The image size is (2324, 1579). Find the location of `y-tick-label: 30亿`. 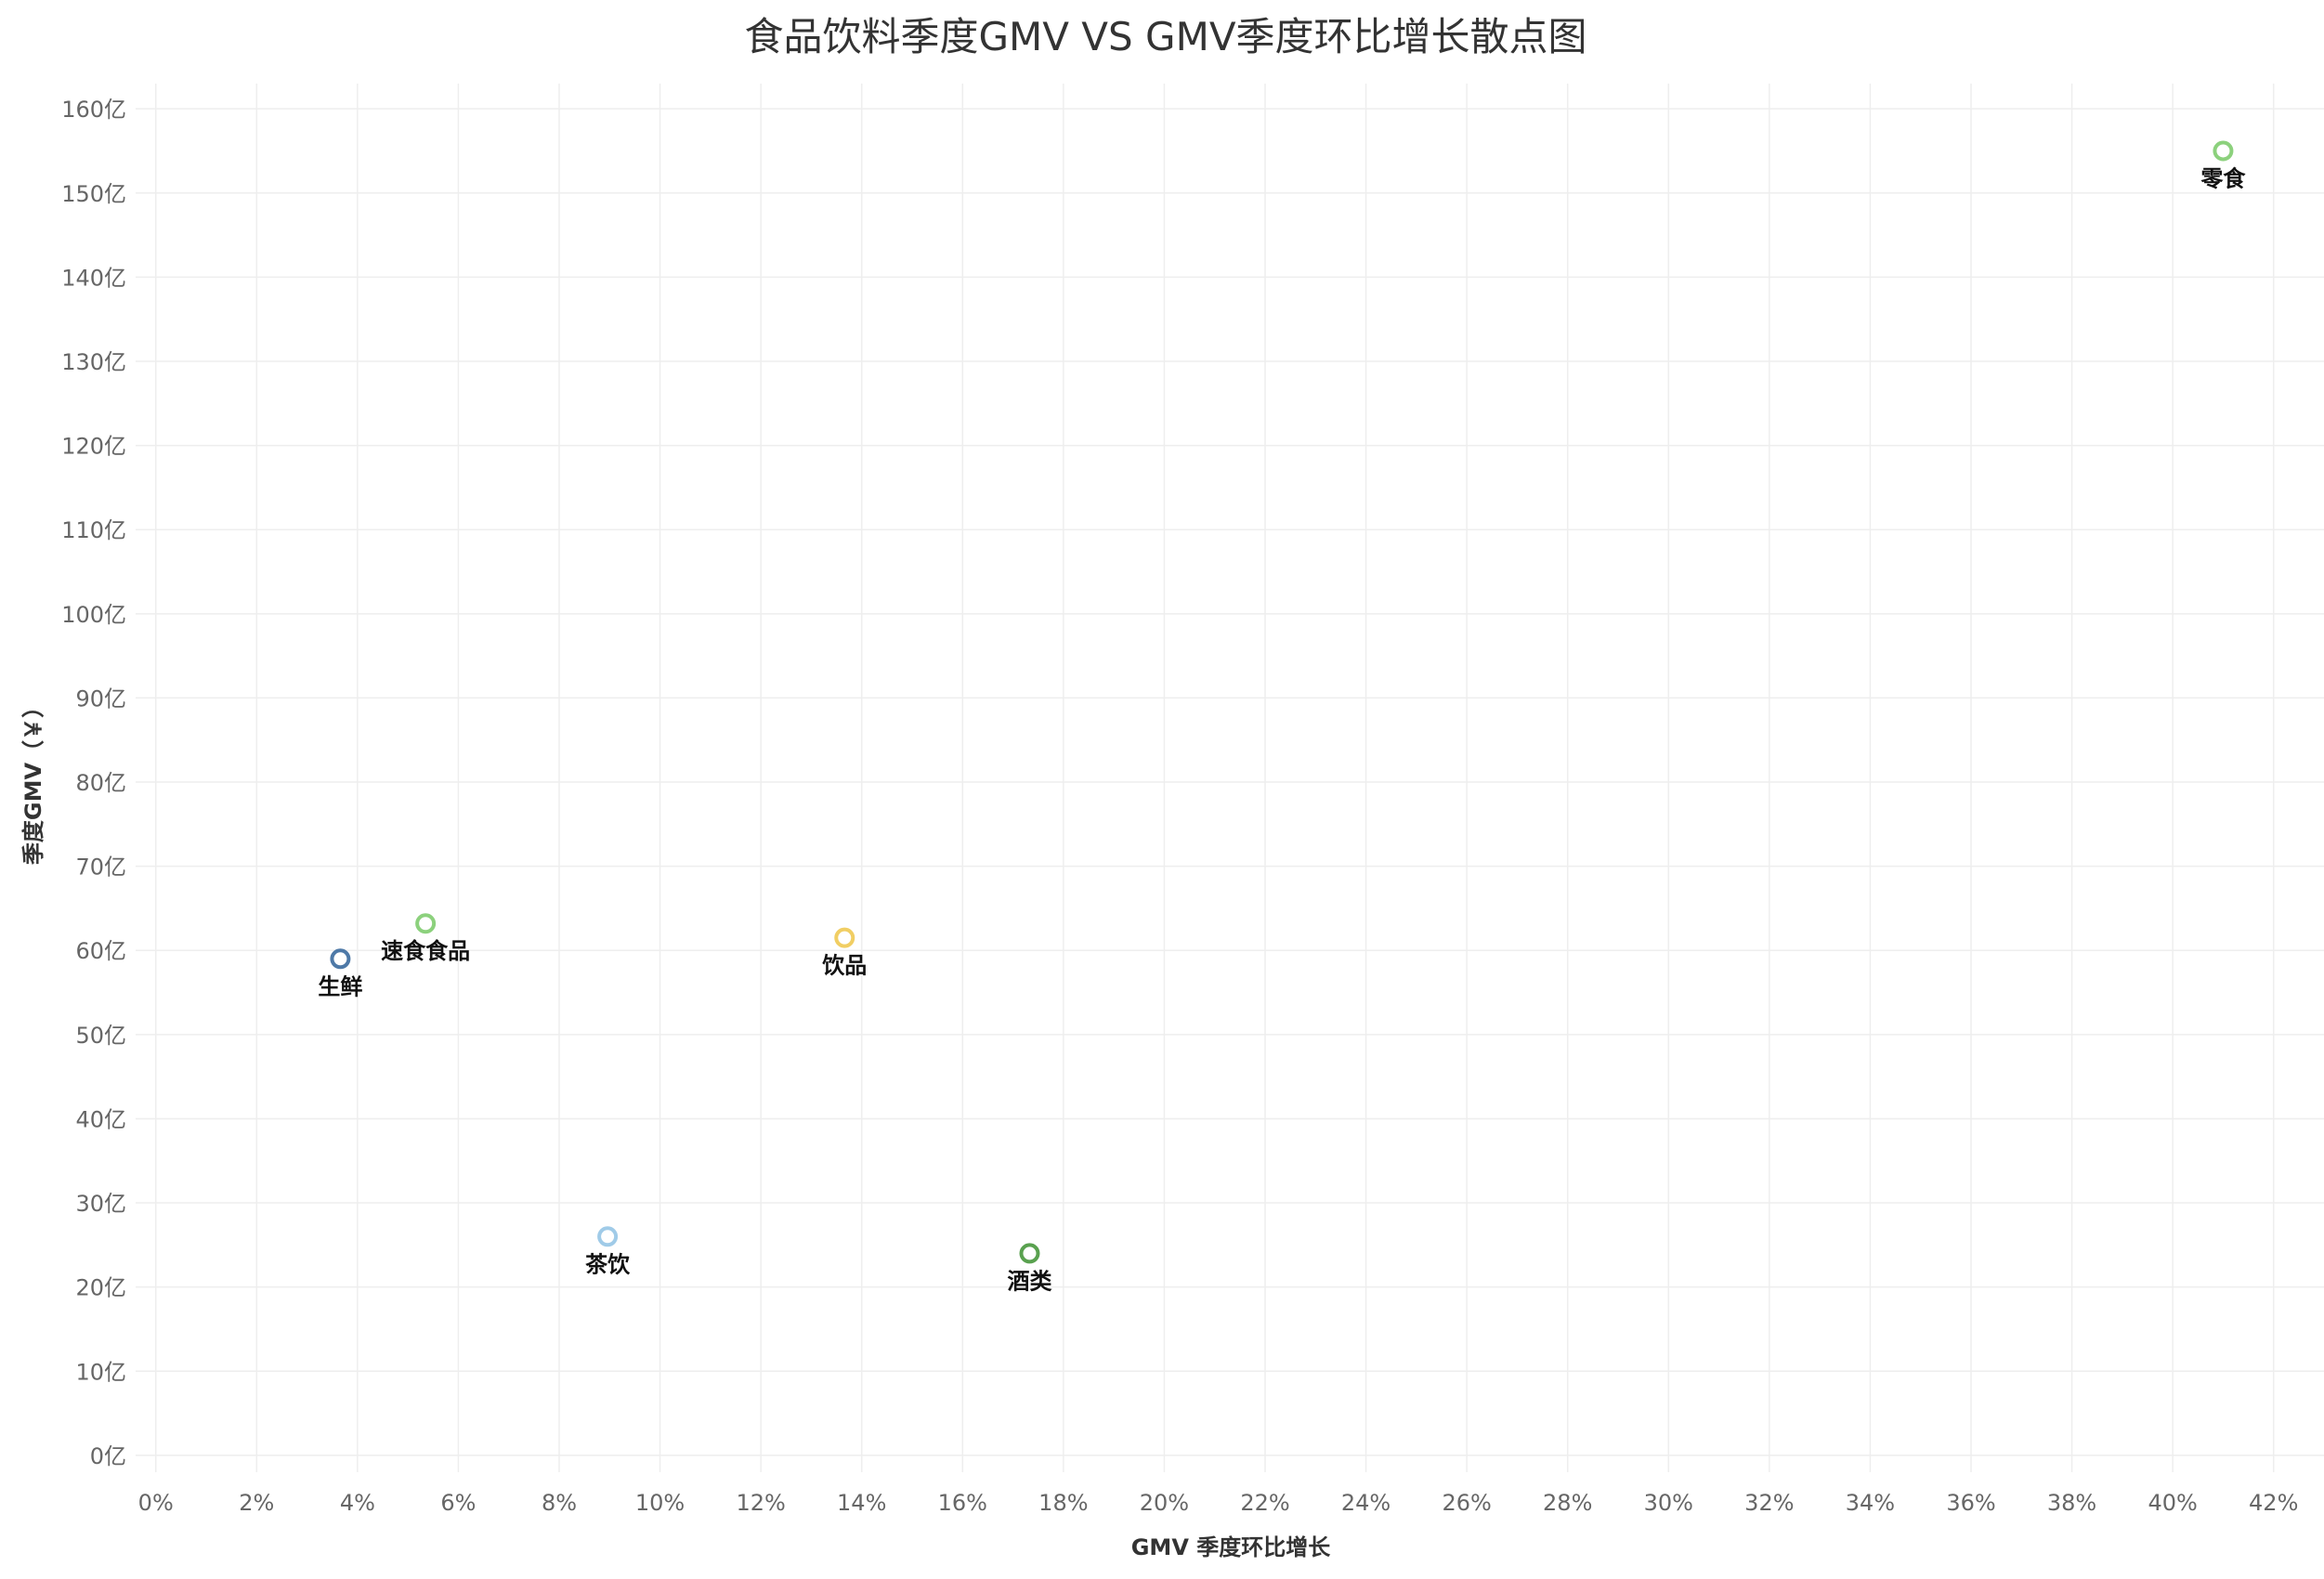

y-tick-label: 30亿 is located at coordinates (100, 1204).